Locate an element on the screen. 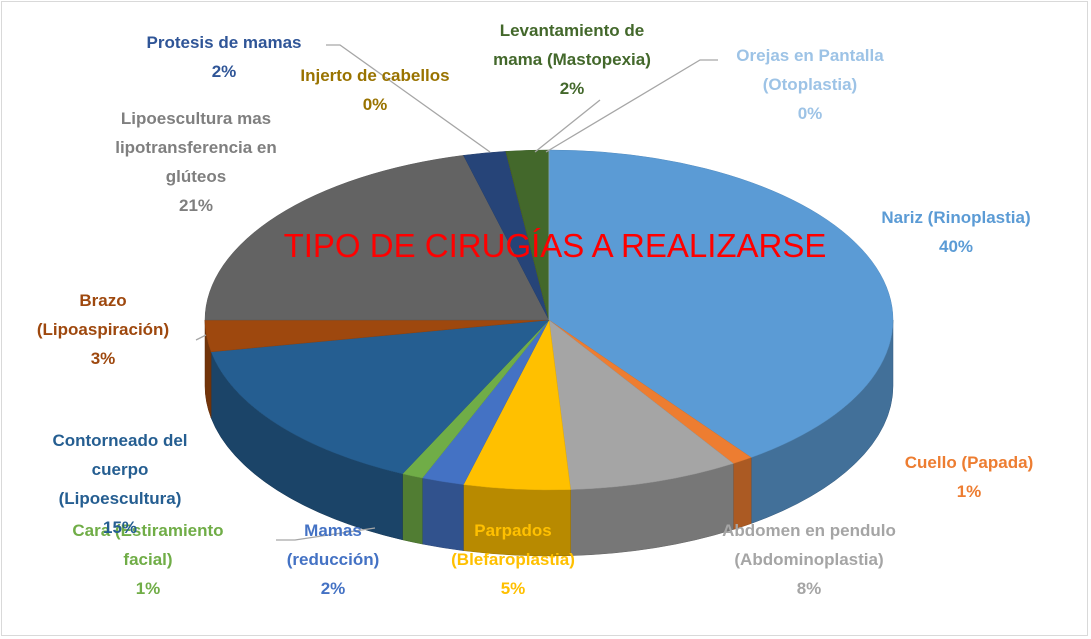 The image size is (1091, 639). data-label: Brazo (Lipoaspiración) 3% is located at coordinates (103, 329).